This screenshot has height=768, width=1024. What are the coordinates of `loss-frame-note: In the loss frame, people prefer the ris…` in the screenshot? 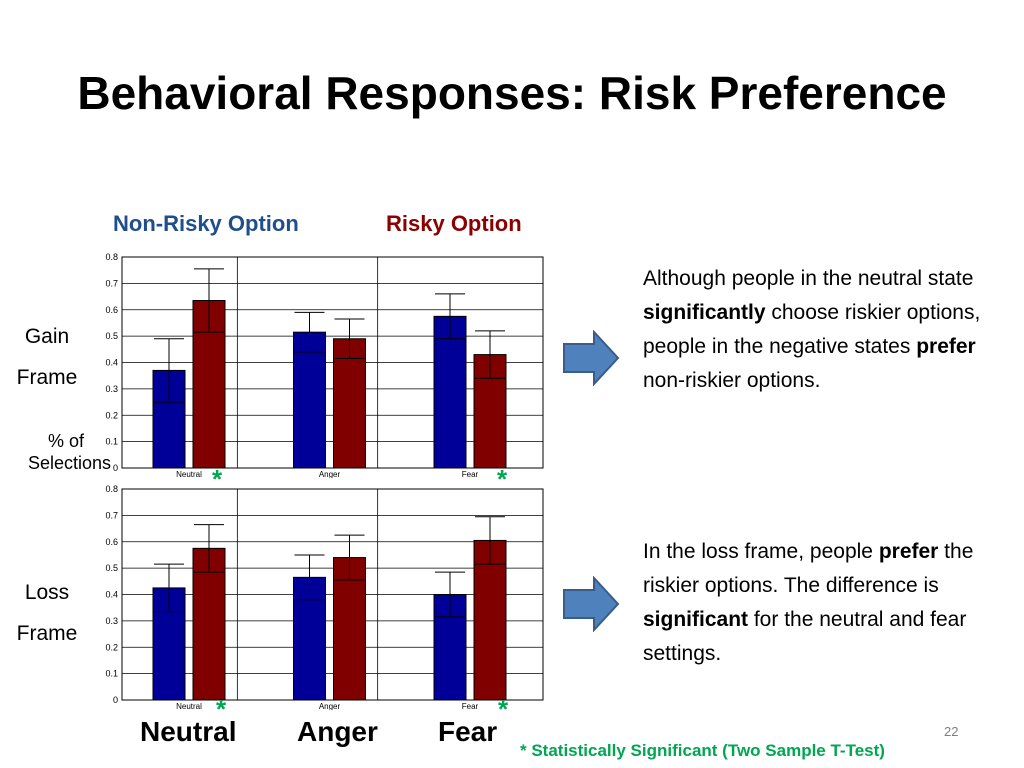 It's located at (823, 603).